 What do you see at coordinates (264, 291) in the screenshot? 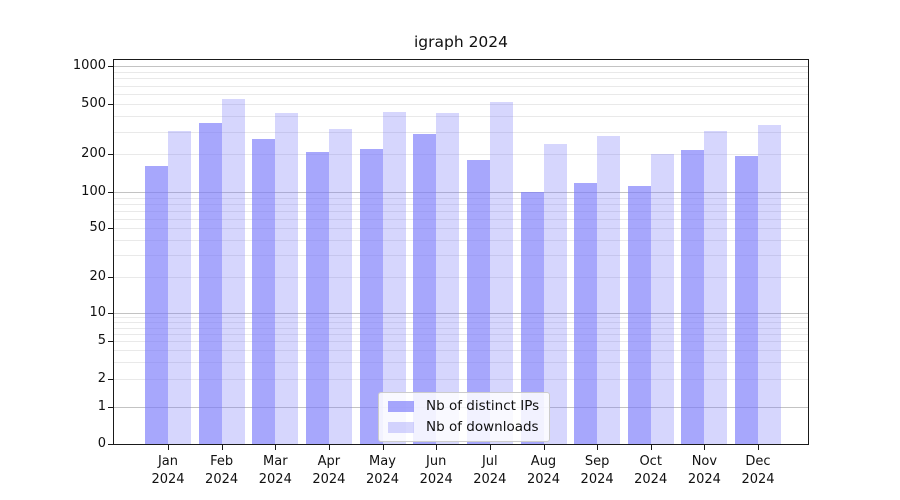
I see `bar-distinct-ips-mar` at bounding box center [264, 291].